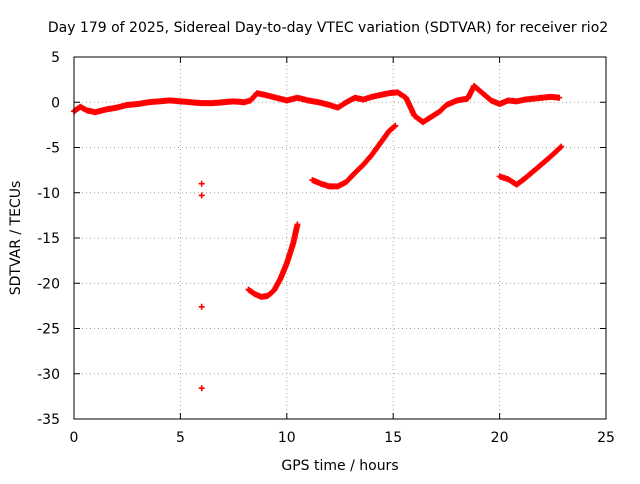 The height and width of the screenshot is (484, 640). I want to click on x-tick-label: 25, so click(606, 438).